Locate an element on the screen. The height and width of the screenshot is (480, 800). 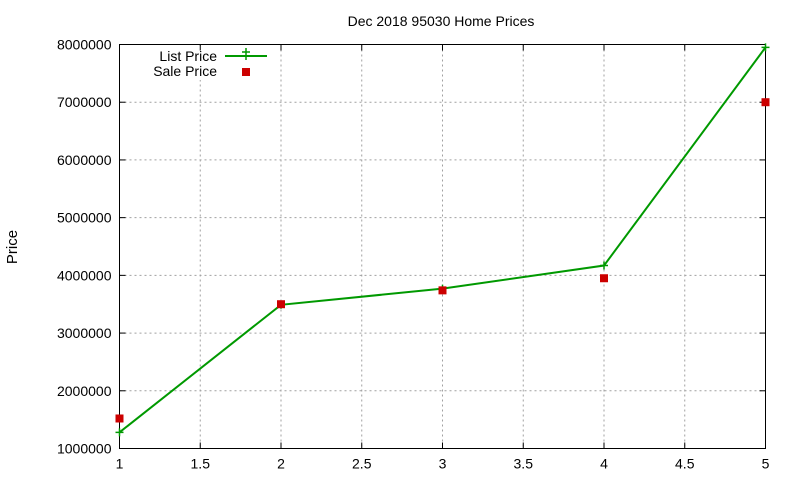
chart-title: Dec 2018 95030 Home Prices is located at coordinates (441, 21).